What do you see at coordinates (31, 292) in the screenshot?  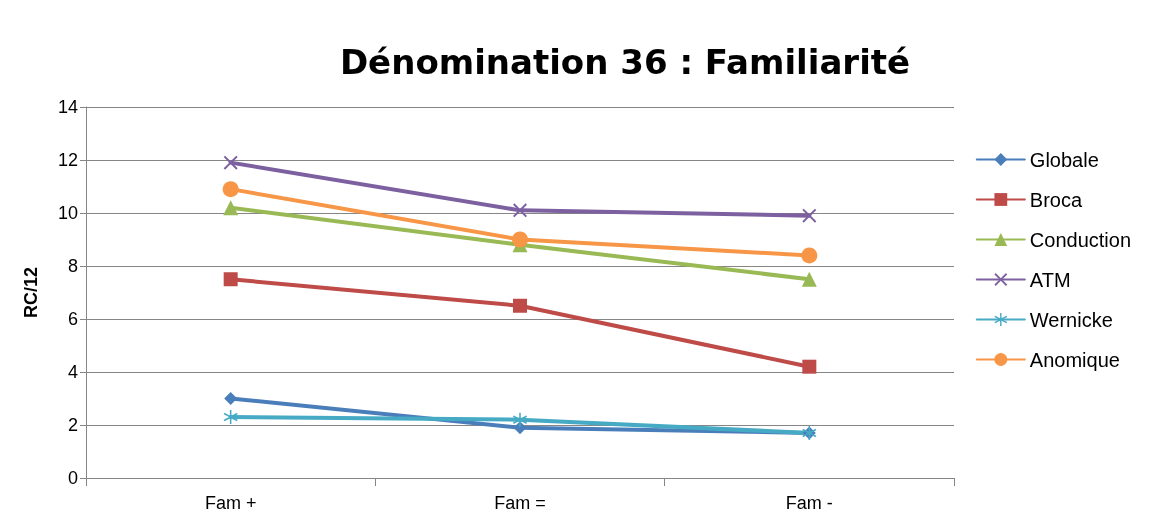 I see `y-axis-title: RC/12` at bounding box center [31, 292].